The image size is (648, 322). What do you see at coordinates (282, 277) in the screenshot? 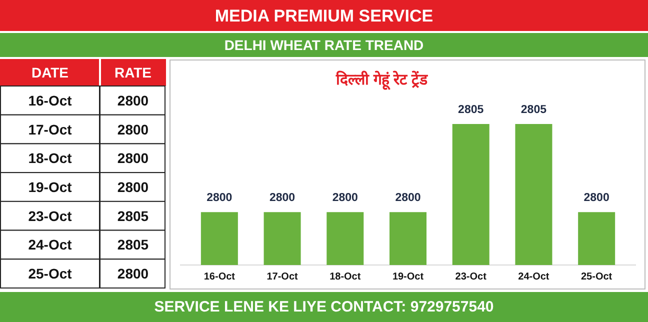
I see `x-tick-label: 17-Oct` at bounding box center [282, 277].